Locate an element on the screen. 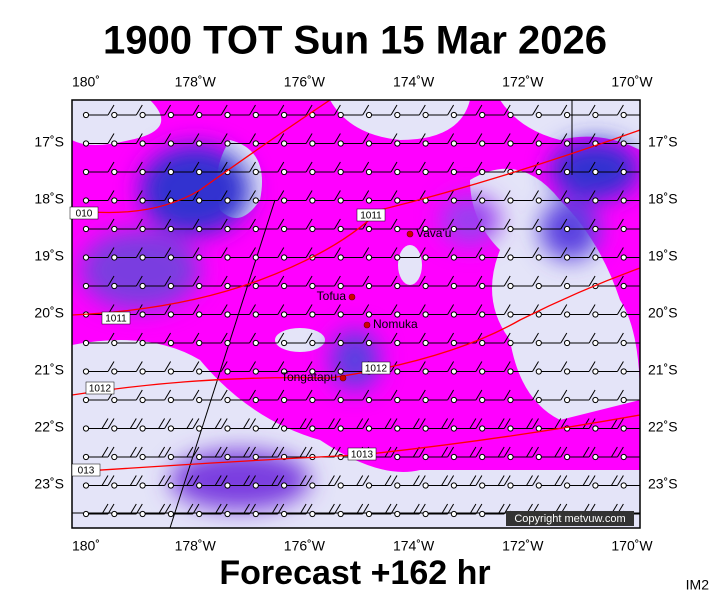 The height and width of the screenshot is (600, 711). lon-label: 174˚W is located at coordinates (414, 546).